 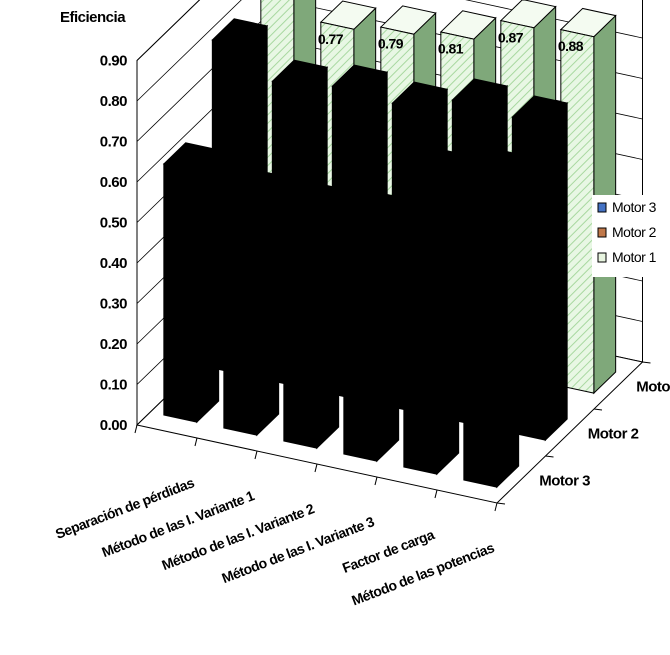 I want to click on data-label: 0.88, so click(x=571, y=46).